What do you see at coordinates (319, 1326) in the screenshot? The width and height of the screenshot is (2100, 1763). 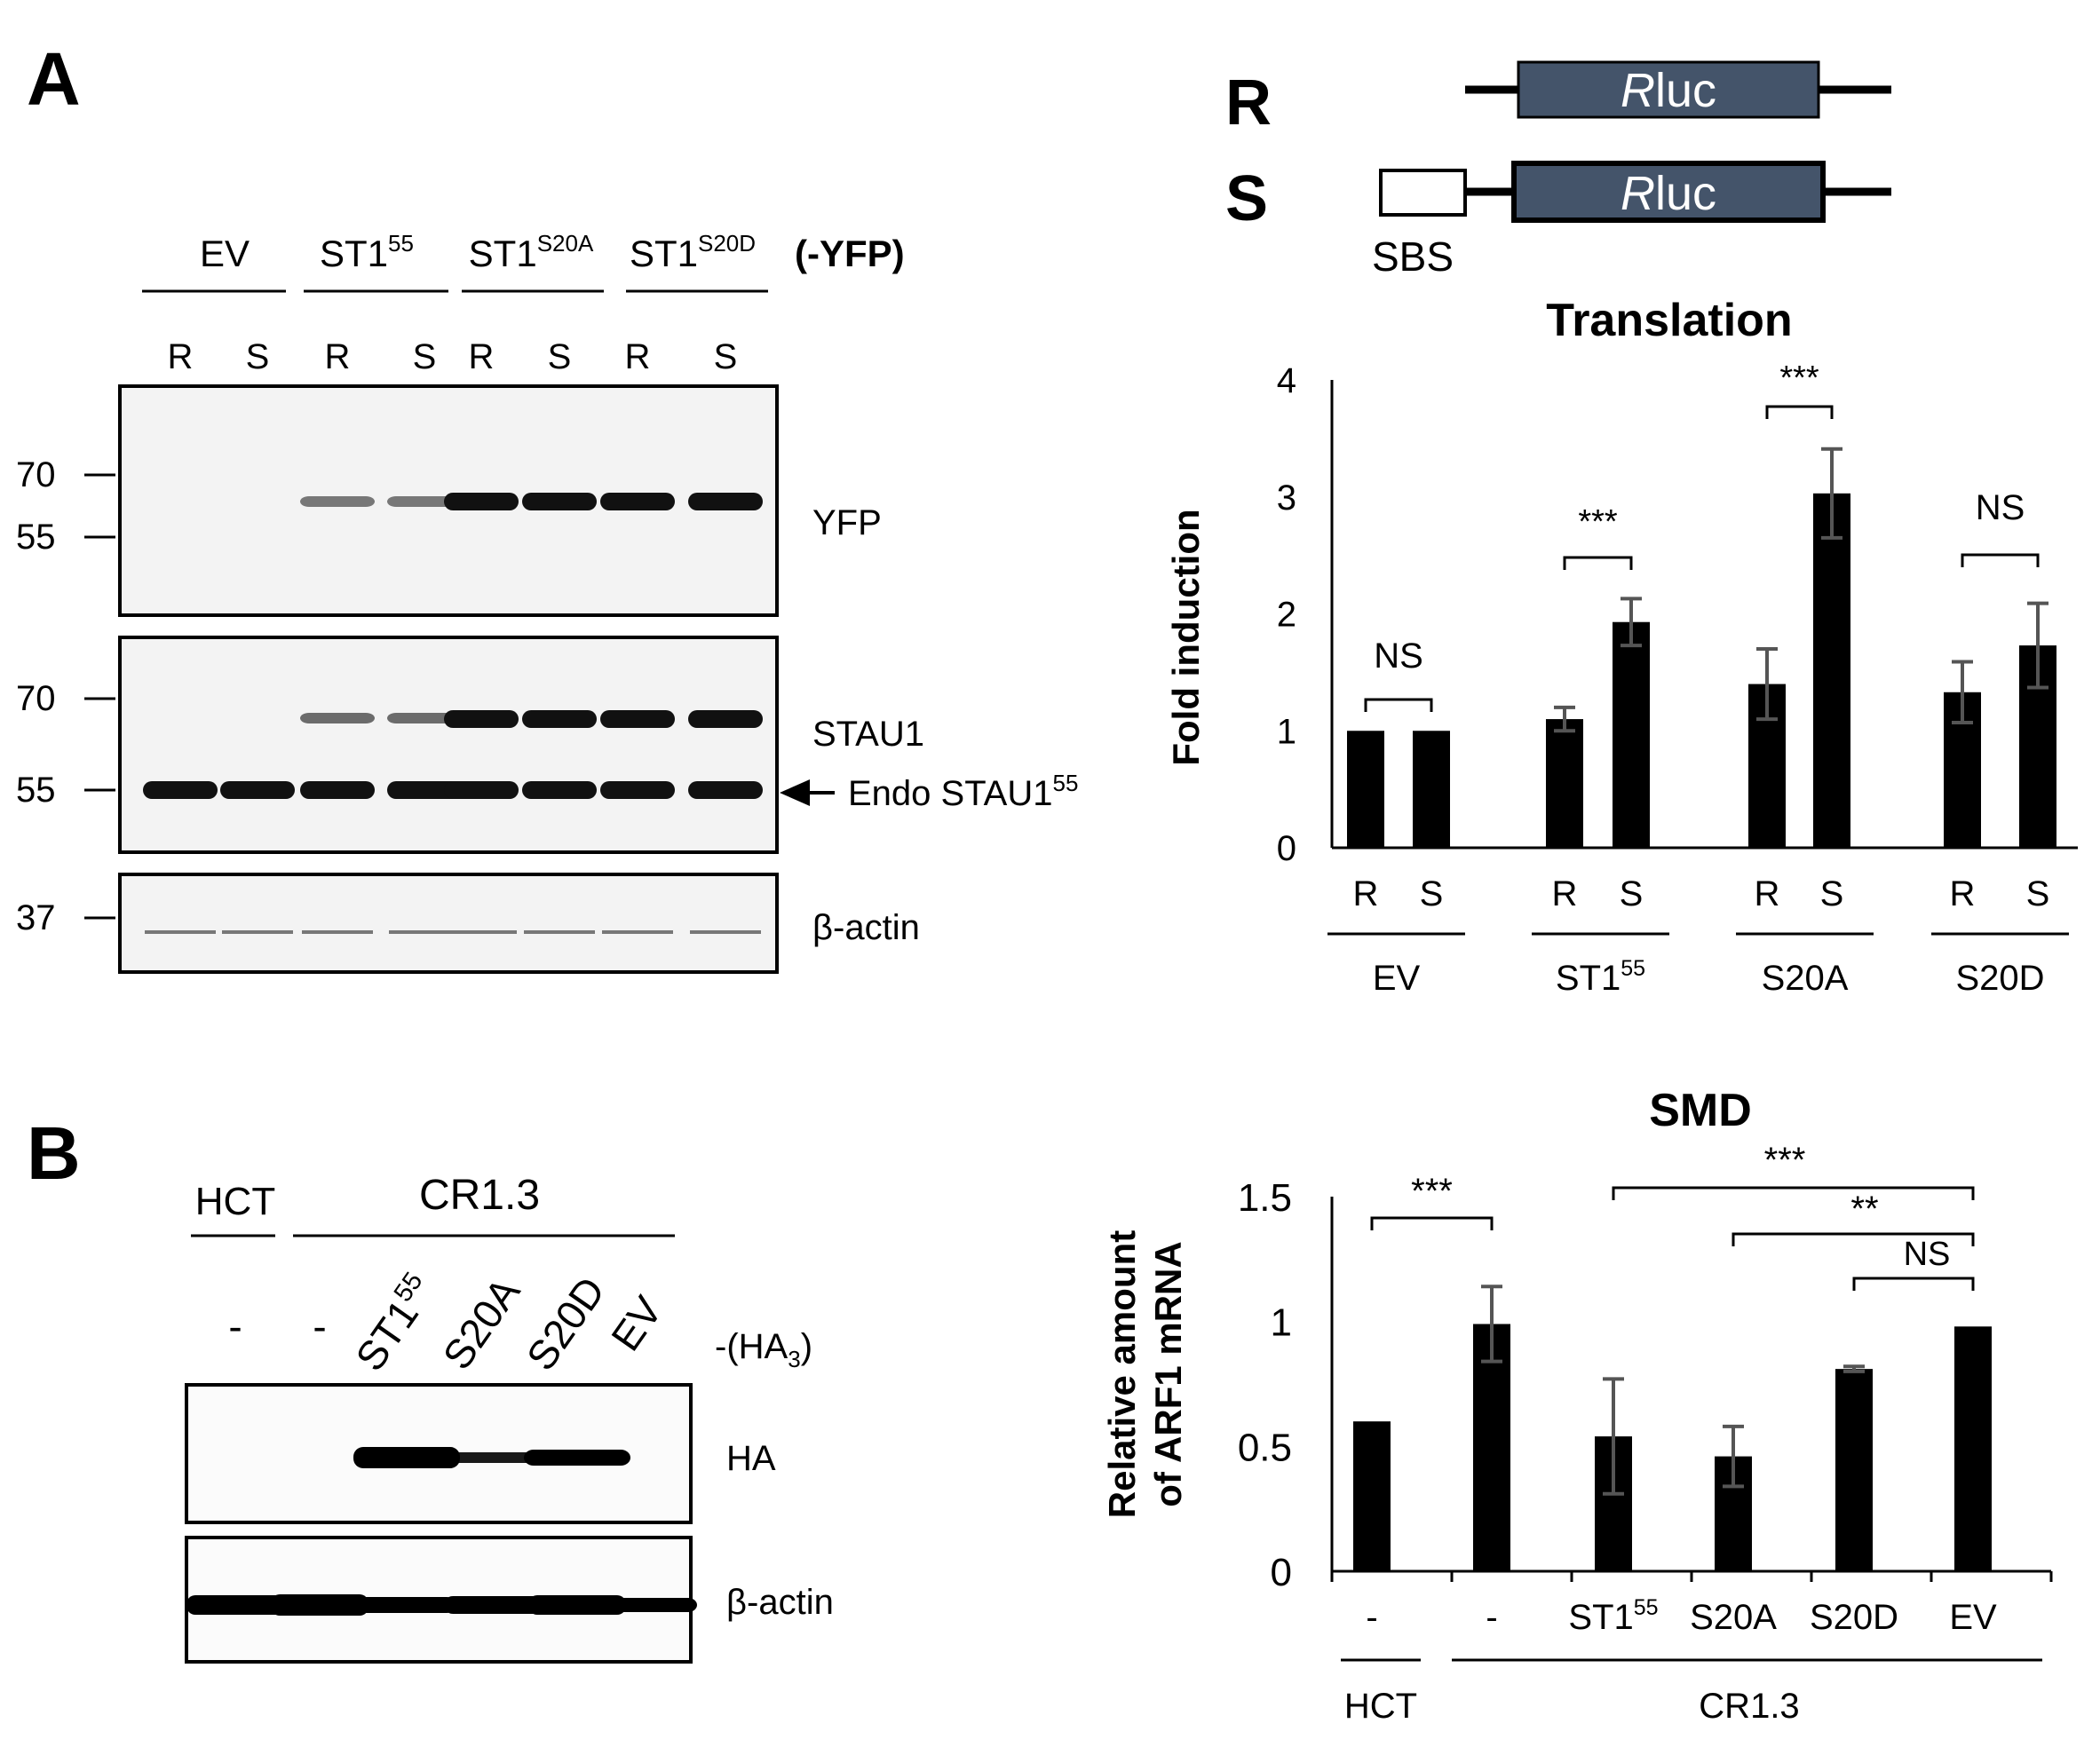 I see `panel-b-lane-1: -` at bounding box center [319, 1326].